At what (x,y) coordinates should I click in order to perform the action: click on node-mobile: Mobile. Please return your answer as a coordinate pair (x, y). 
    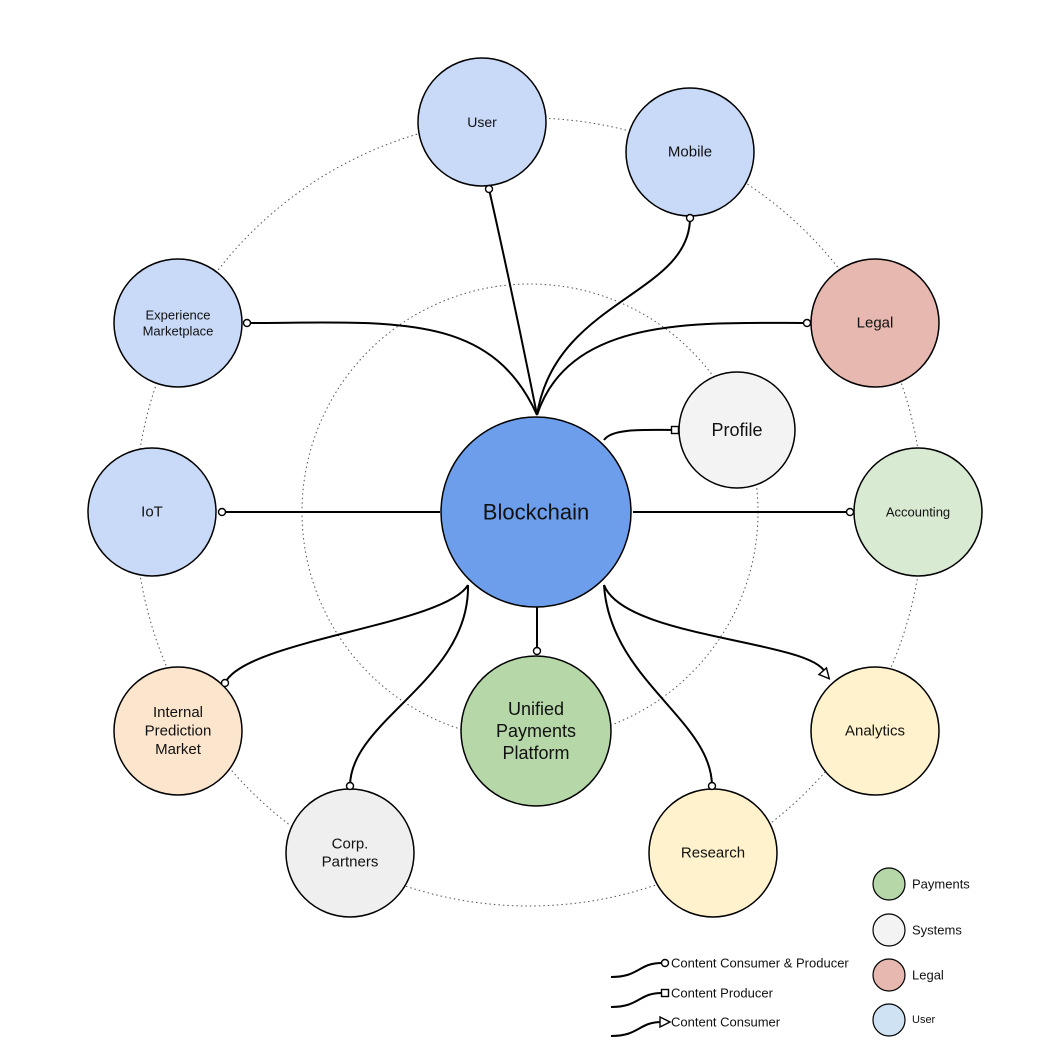
    Looking at the image, I should click on (690, 152).